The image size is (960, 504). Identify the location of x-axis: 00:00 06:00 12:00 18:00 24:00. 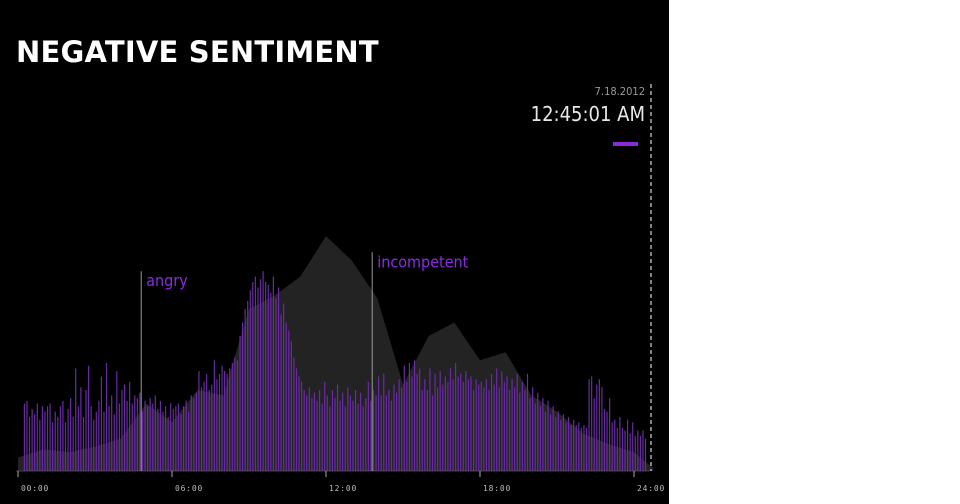
(340, 481).